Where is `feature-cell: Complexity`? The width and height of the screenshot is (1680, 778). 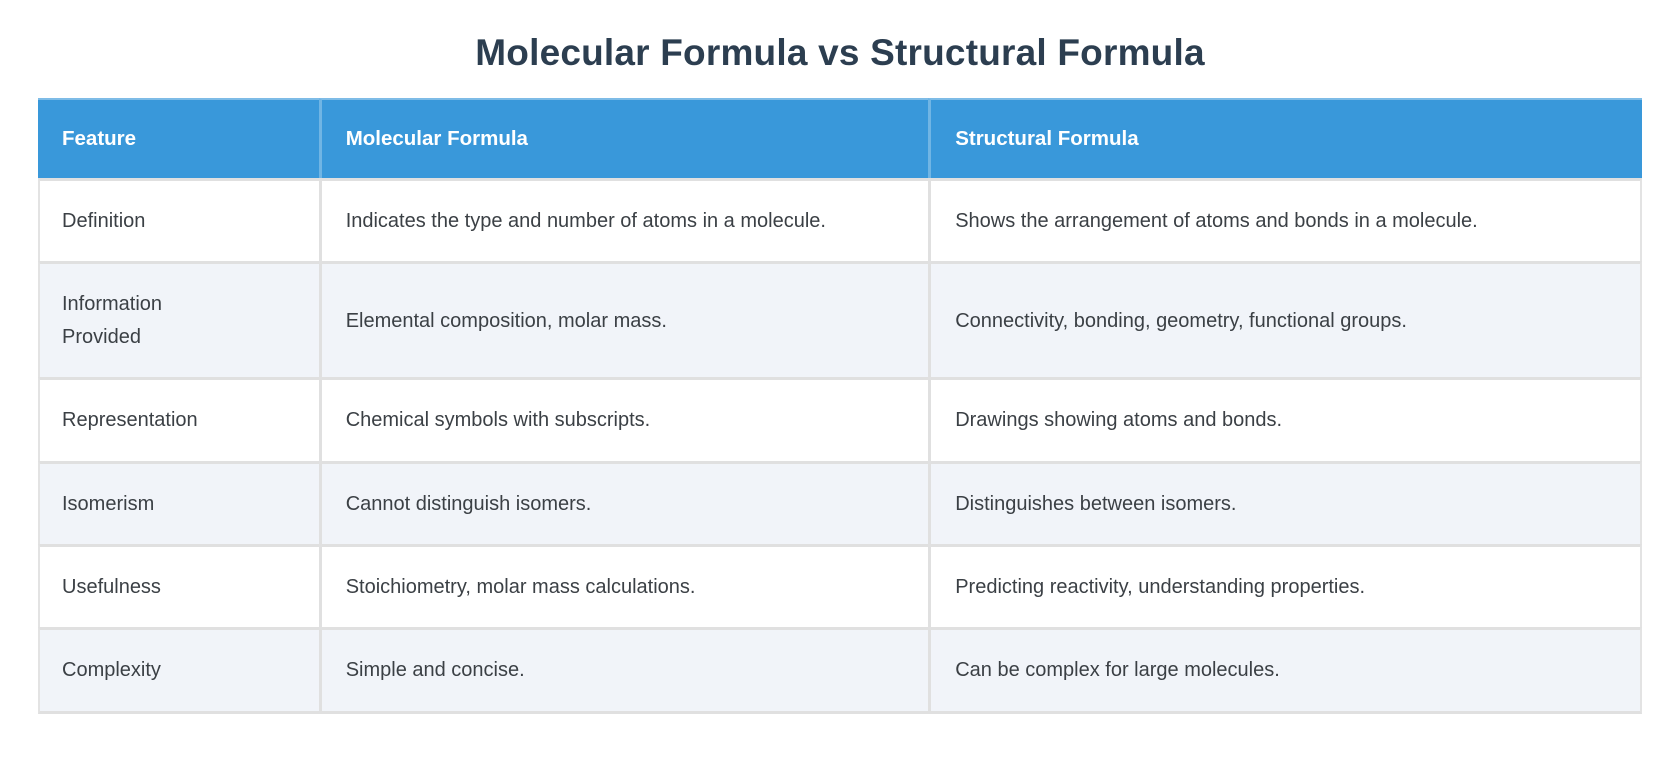 feature-cell: Complexity is located at coordinates (178, 670).